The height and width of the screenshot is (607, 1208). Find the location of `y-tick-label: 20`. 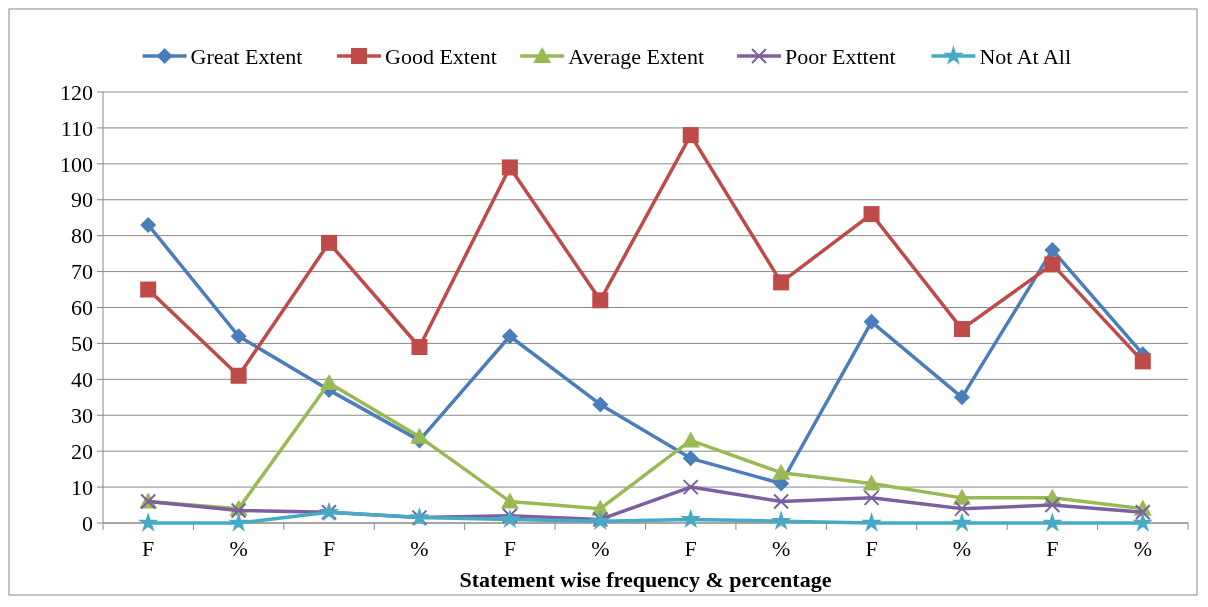

y-tick-label: 20 is located at coordinates (82, 451).